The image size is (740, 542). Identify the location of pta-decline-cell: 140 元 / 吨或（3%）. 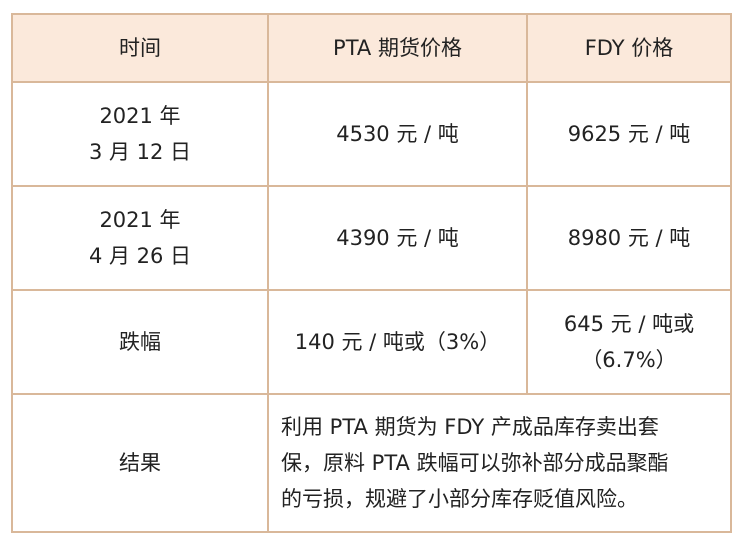
(397, 342).